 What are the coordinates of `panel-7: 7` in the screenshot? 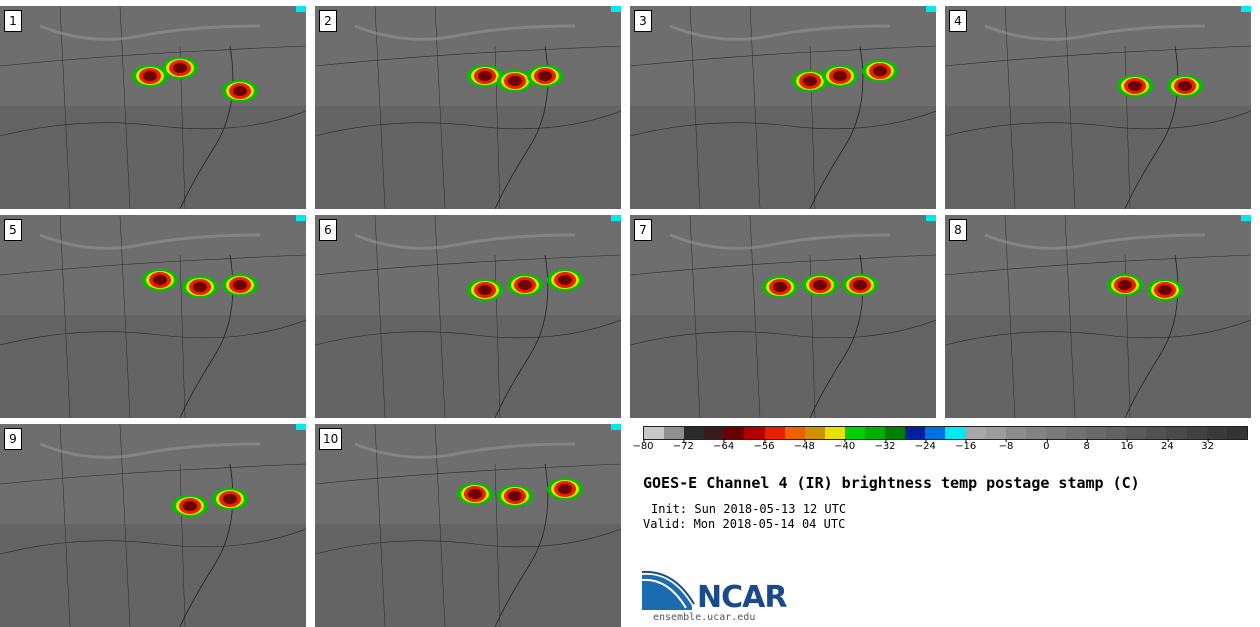 It's located at (783, 316).